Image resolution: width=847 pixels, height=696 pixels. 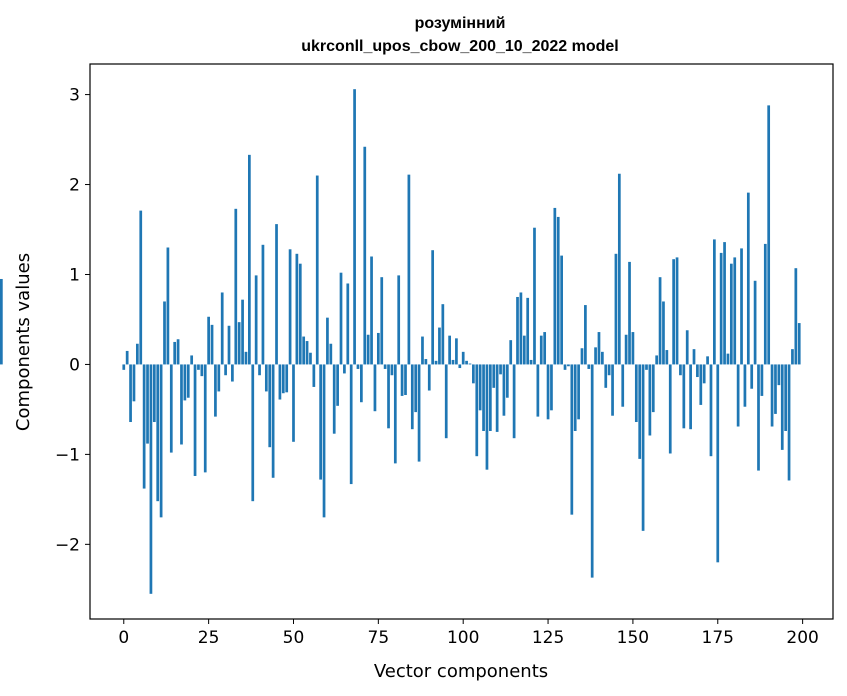 I want to click on x-tick-label: 0, so click(x=123, y=638).